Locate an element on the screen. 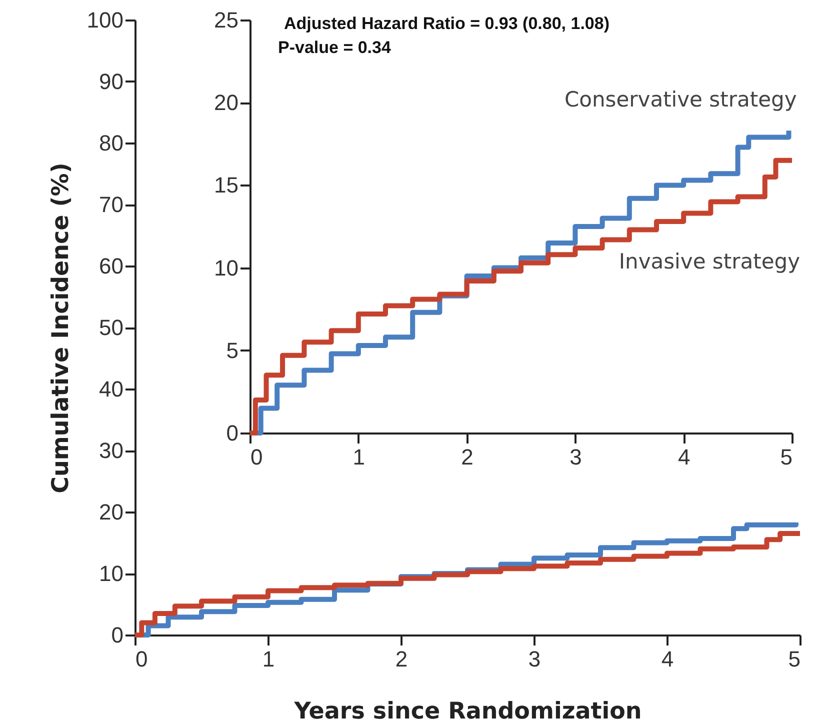  y-tick-label: 80 is located at coordinates (111, 143).